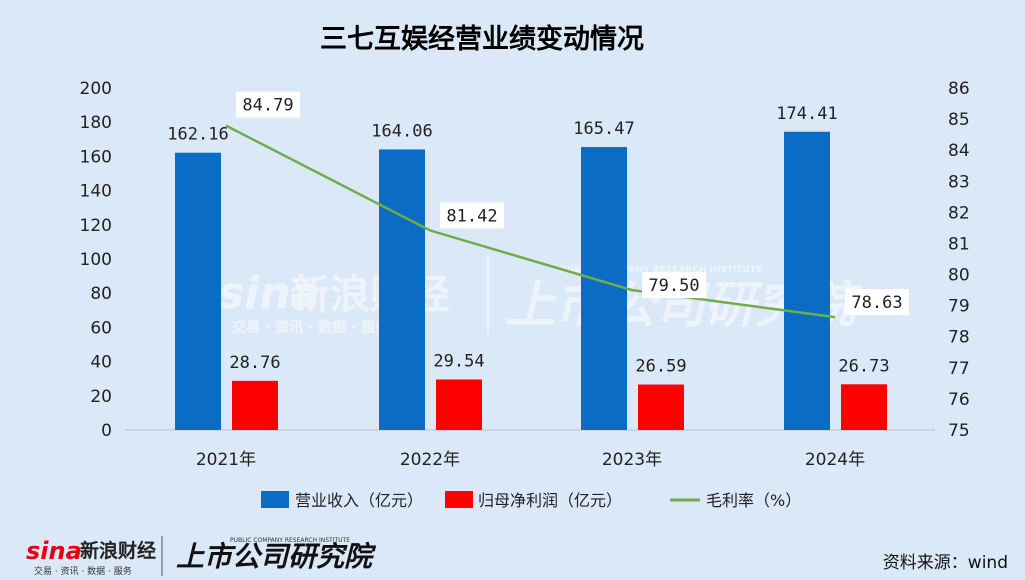 The height and width of the screenshot is (580, 1025). What do you see at coordinates (959, 213) in the screenshot?
I see `right-tick-label: 82` at bounding box center [959, 213].